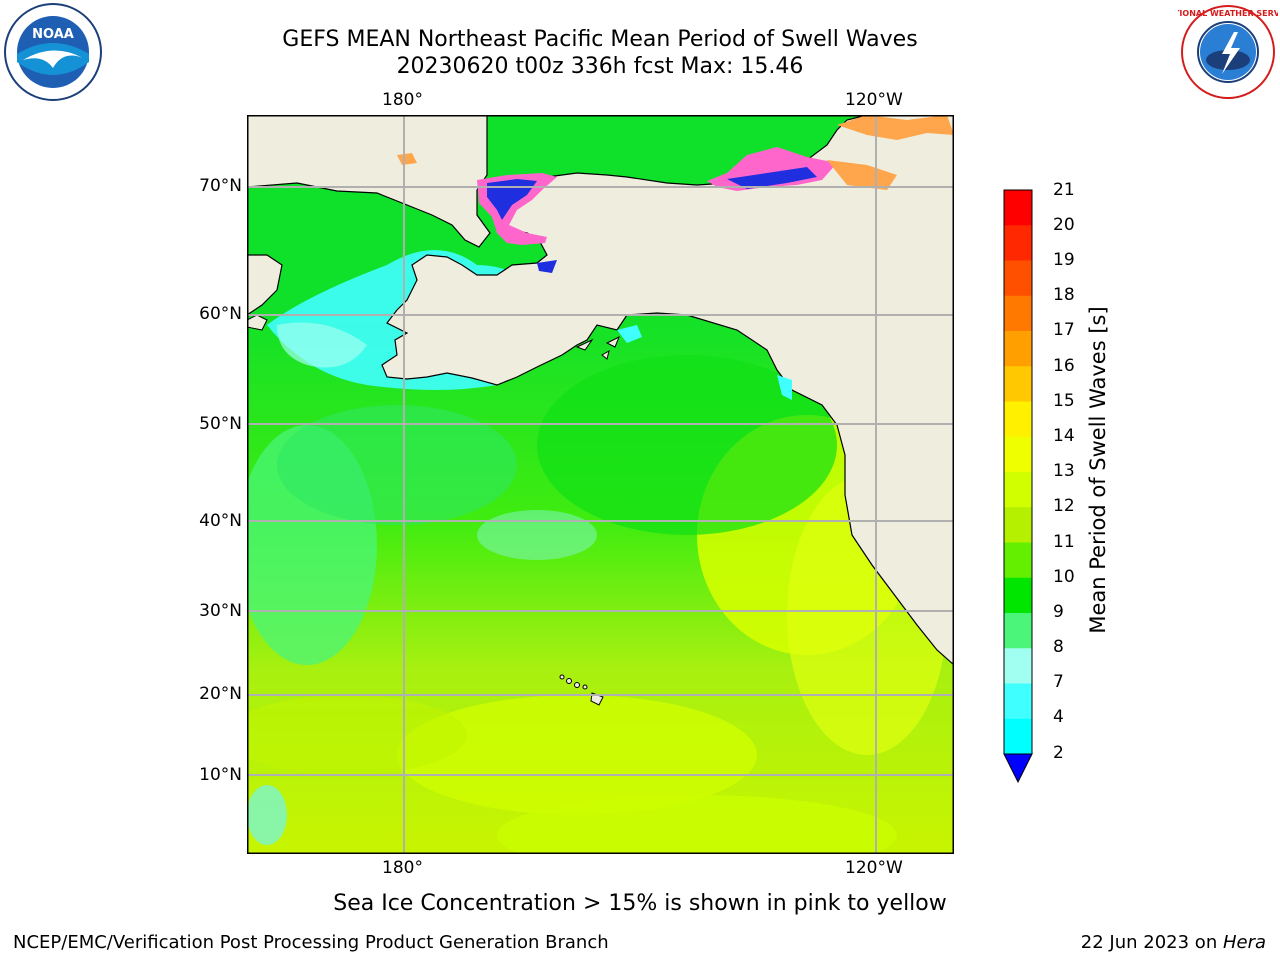  Describe the element at coordinates (1221, 52) in the screenshot. I see `nws-logo: NATIONAL WEATHER SERVICE` at that location.